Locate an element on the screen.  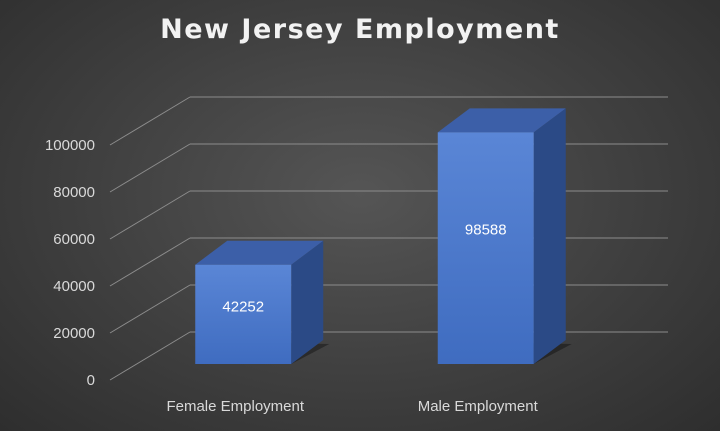
y-tick-label: 20000 is located at coordinates (74, 333).